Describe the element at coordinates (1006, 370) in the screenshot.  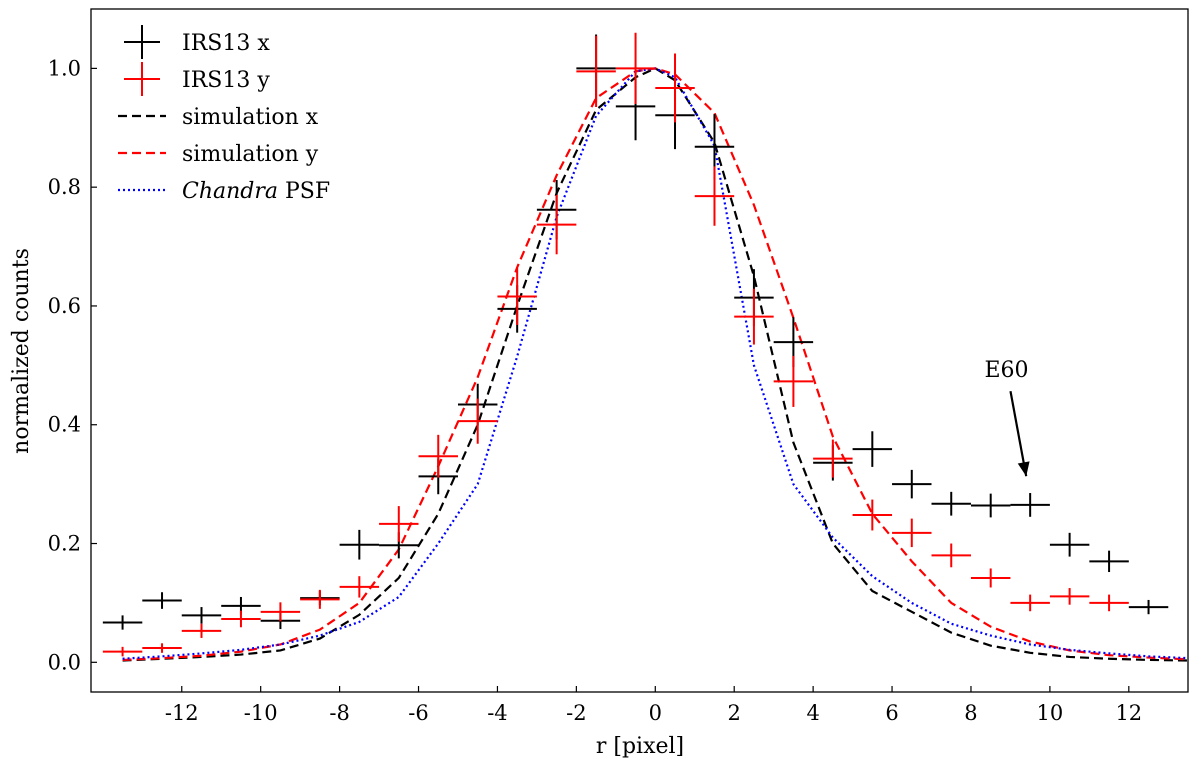
I see `annotation-text: E60` at that location.